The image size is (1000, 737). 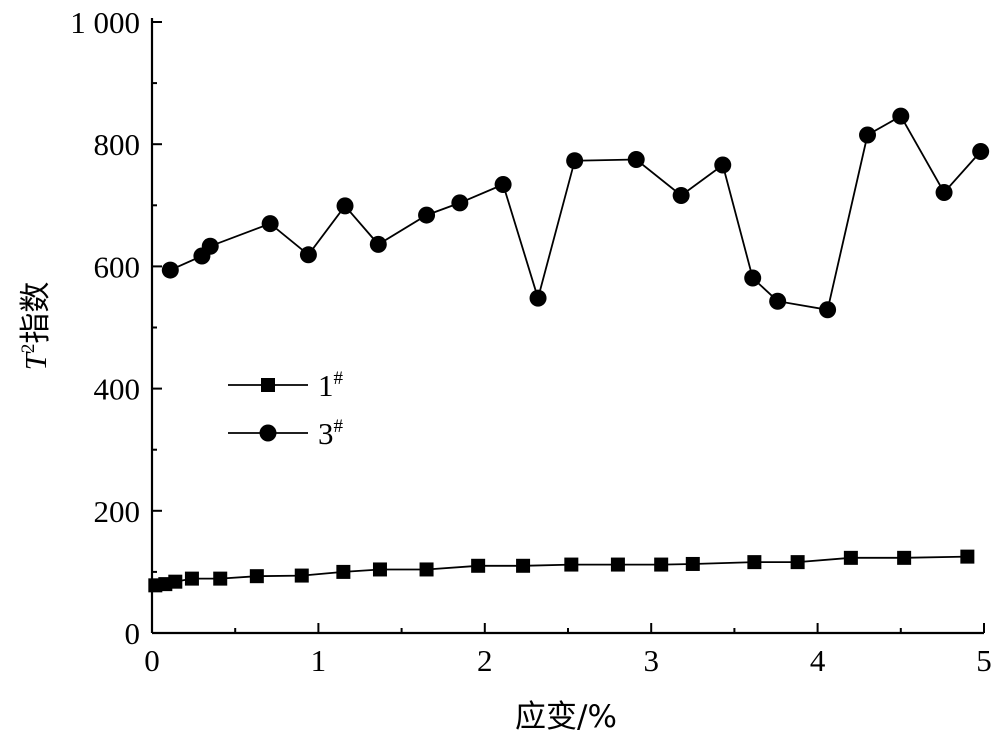 What do you see at coordinates (35, 360) in the screenshot?
I see `y-axis-title-symbol: T` at bounding box center [35, 360].